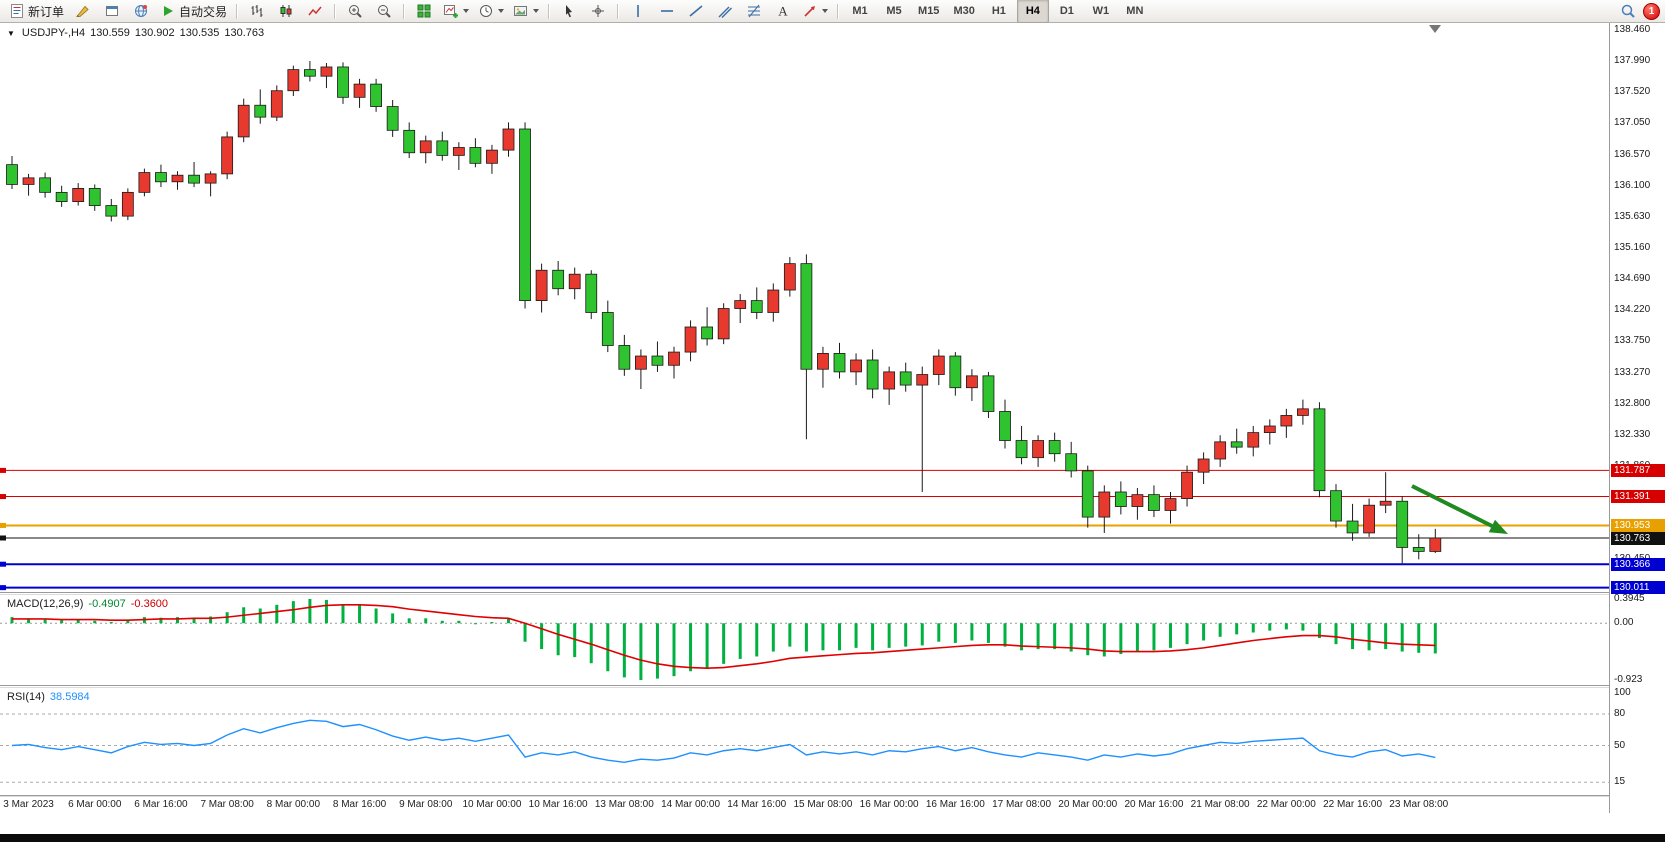 The image size is (1665, 842). What do you see at coordinates (998, 11) in the screenshot?
I see `timeframe-button-h1: H1` at bounding box center [998, 11].